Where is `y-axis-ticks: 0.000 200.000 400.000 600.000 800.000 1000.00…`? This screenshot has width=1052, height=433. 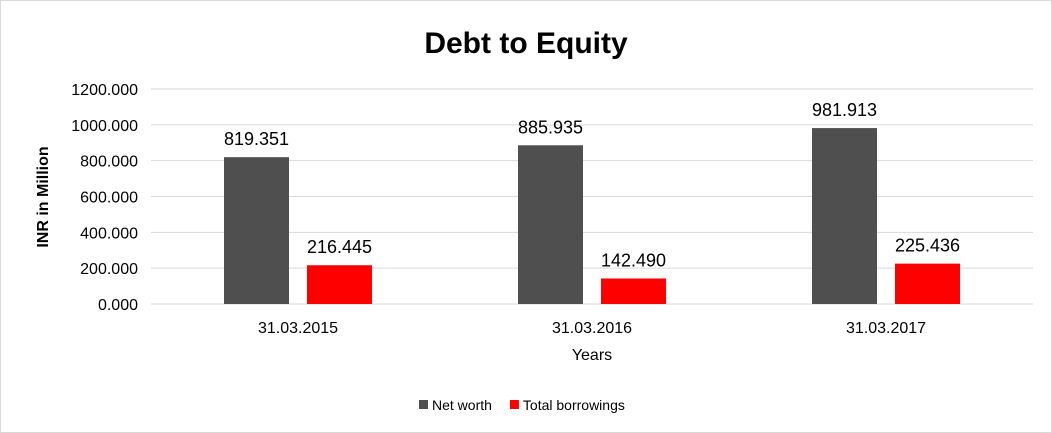
y-axis-ticks: 0.000 200.000 400.000 600.000 800.000 1000.00… is located at coordinates (104, 198).